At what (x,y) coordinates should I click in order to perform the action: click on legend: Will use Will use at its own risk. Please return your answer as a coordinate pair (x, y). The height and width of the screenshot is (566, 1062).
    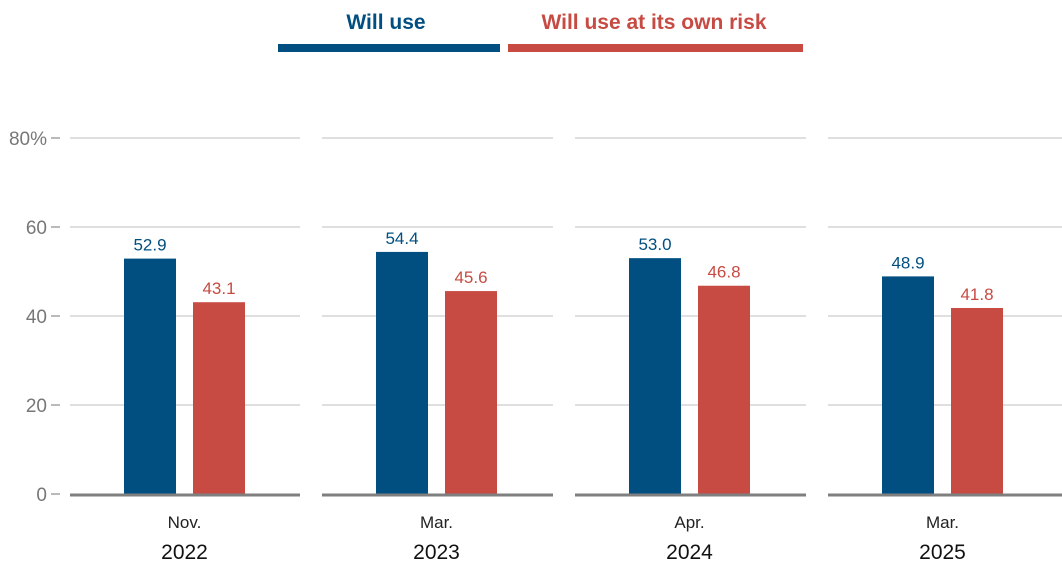
    Looking at the image, I should click on (540, 31).